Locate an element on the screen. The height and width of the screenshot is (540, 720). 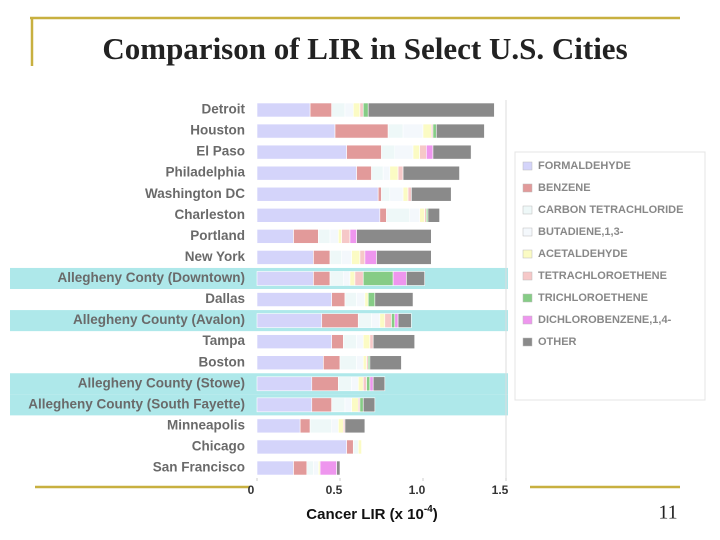
x-label-exponent: -4 is located at coordinates (428, 509).